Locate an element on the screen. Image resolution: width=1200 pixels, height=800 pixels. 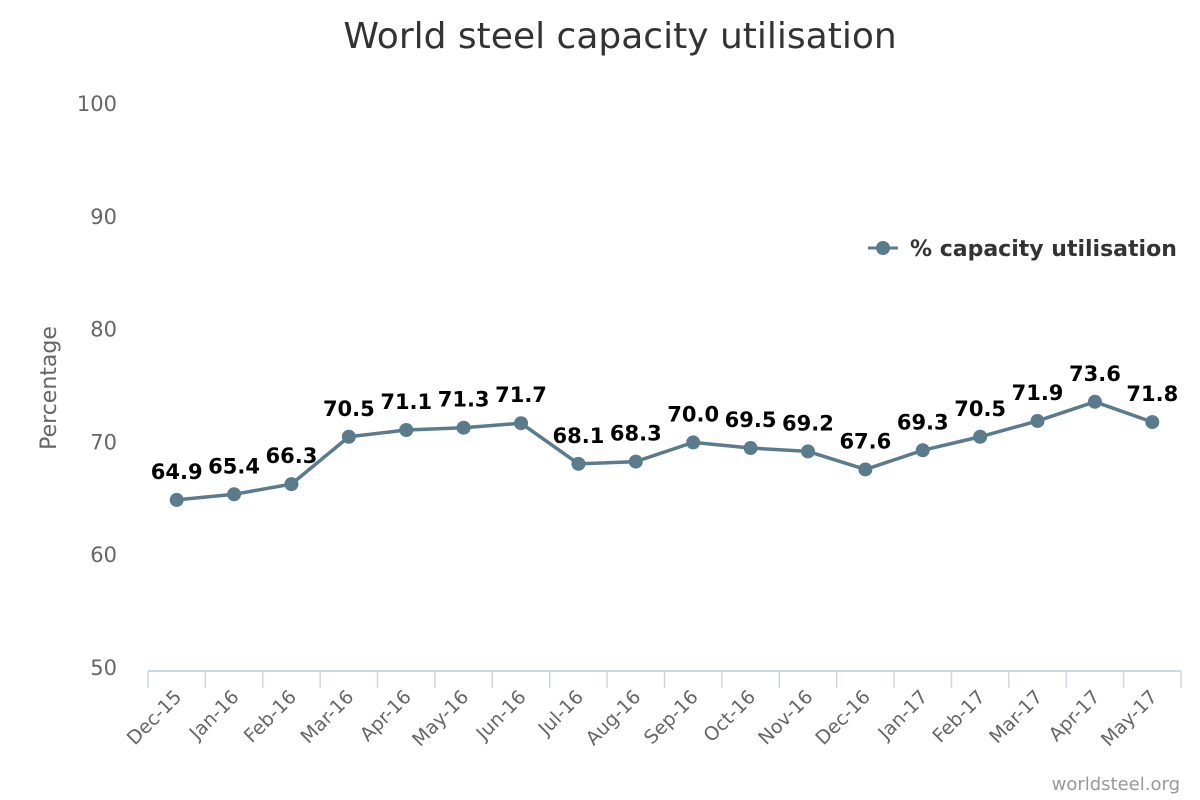
data-label: 65.4 is located at coordinates (234, 466).